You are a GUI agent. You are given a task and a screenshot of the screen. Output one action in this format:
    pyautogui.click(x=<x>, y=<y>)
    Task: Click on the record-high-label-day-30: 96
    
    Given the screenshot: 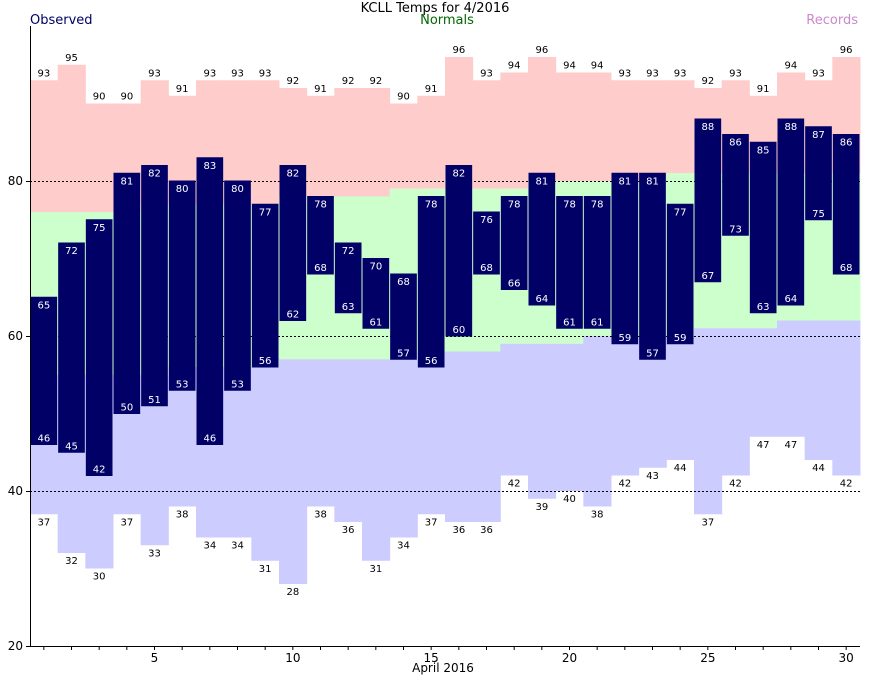 What is the action you would take?
    pyautogui.click(x=846, y=50)
    